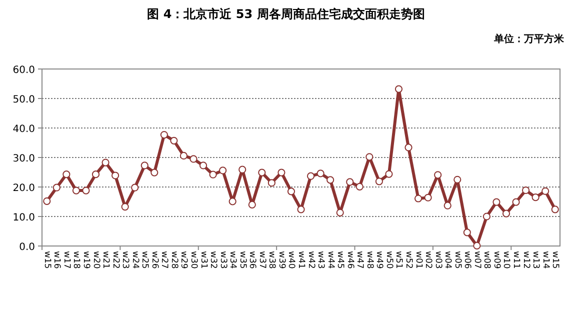 The image size is (572, 321). What do you see at coordinates (437, 260) in the screenshot?
I see `x-tick-label: w03` at bounding box center [437, 260].